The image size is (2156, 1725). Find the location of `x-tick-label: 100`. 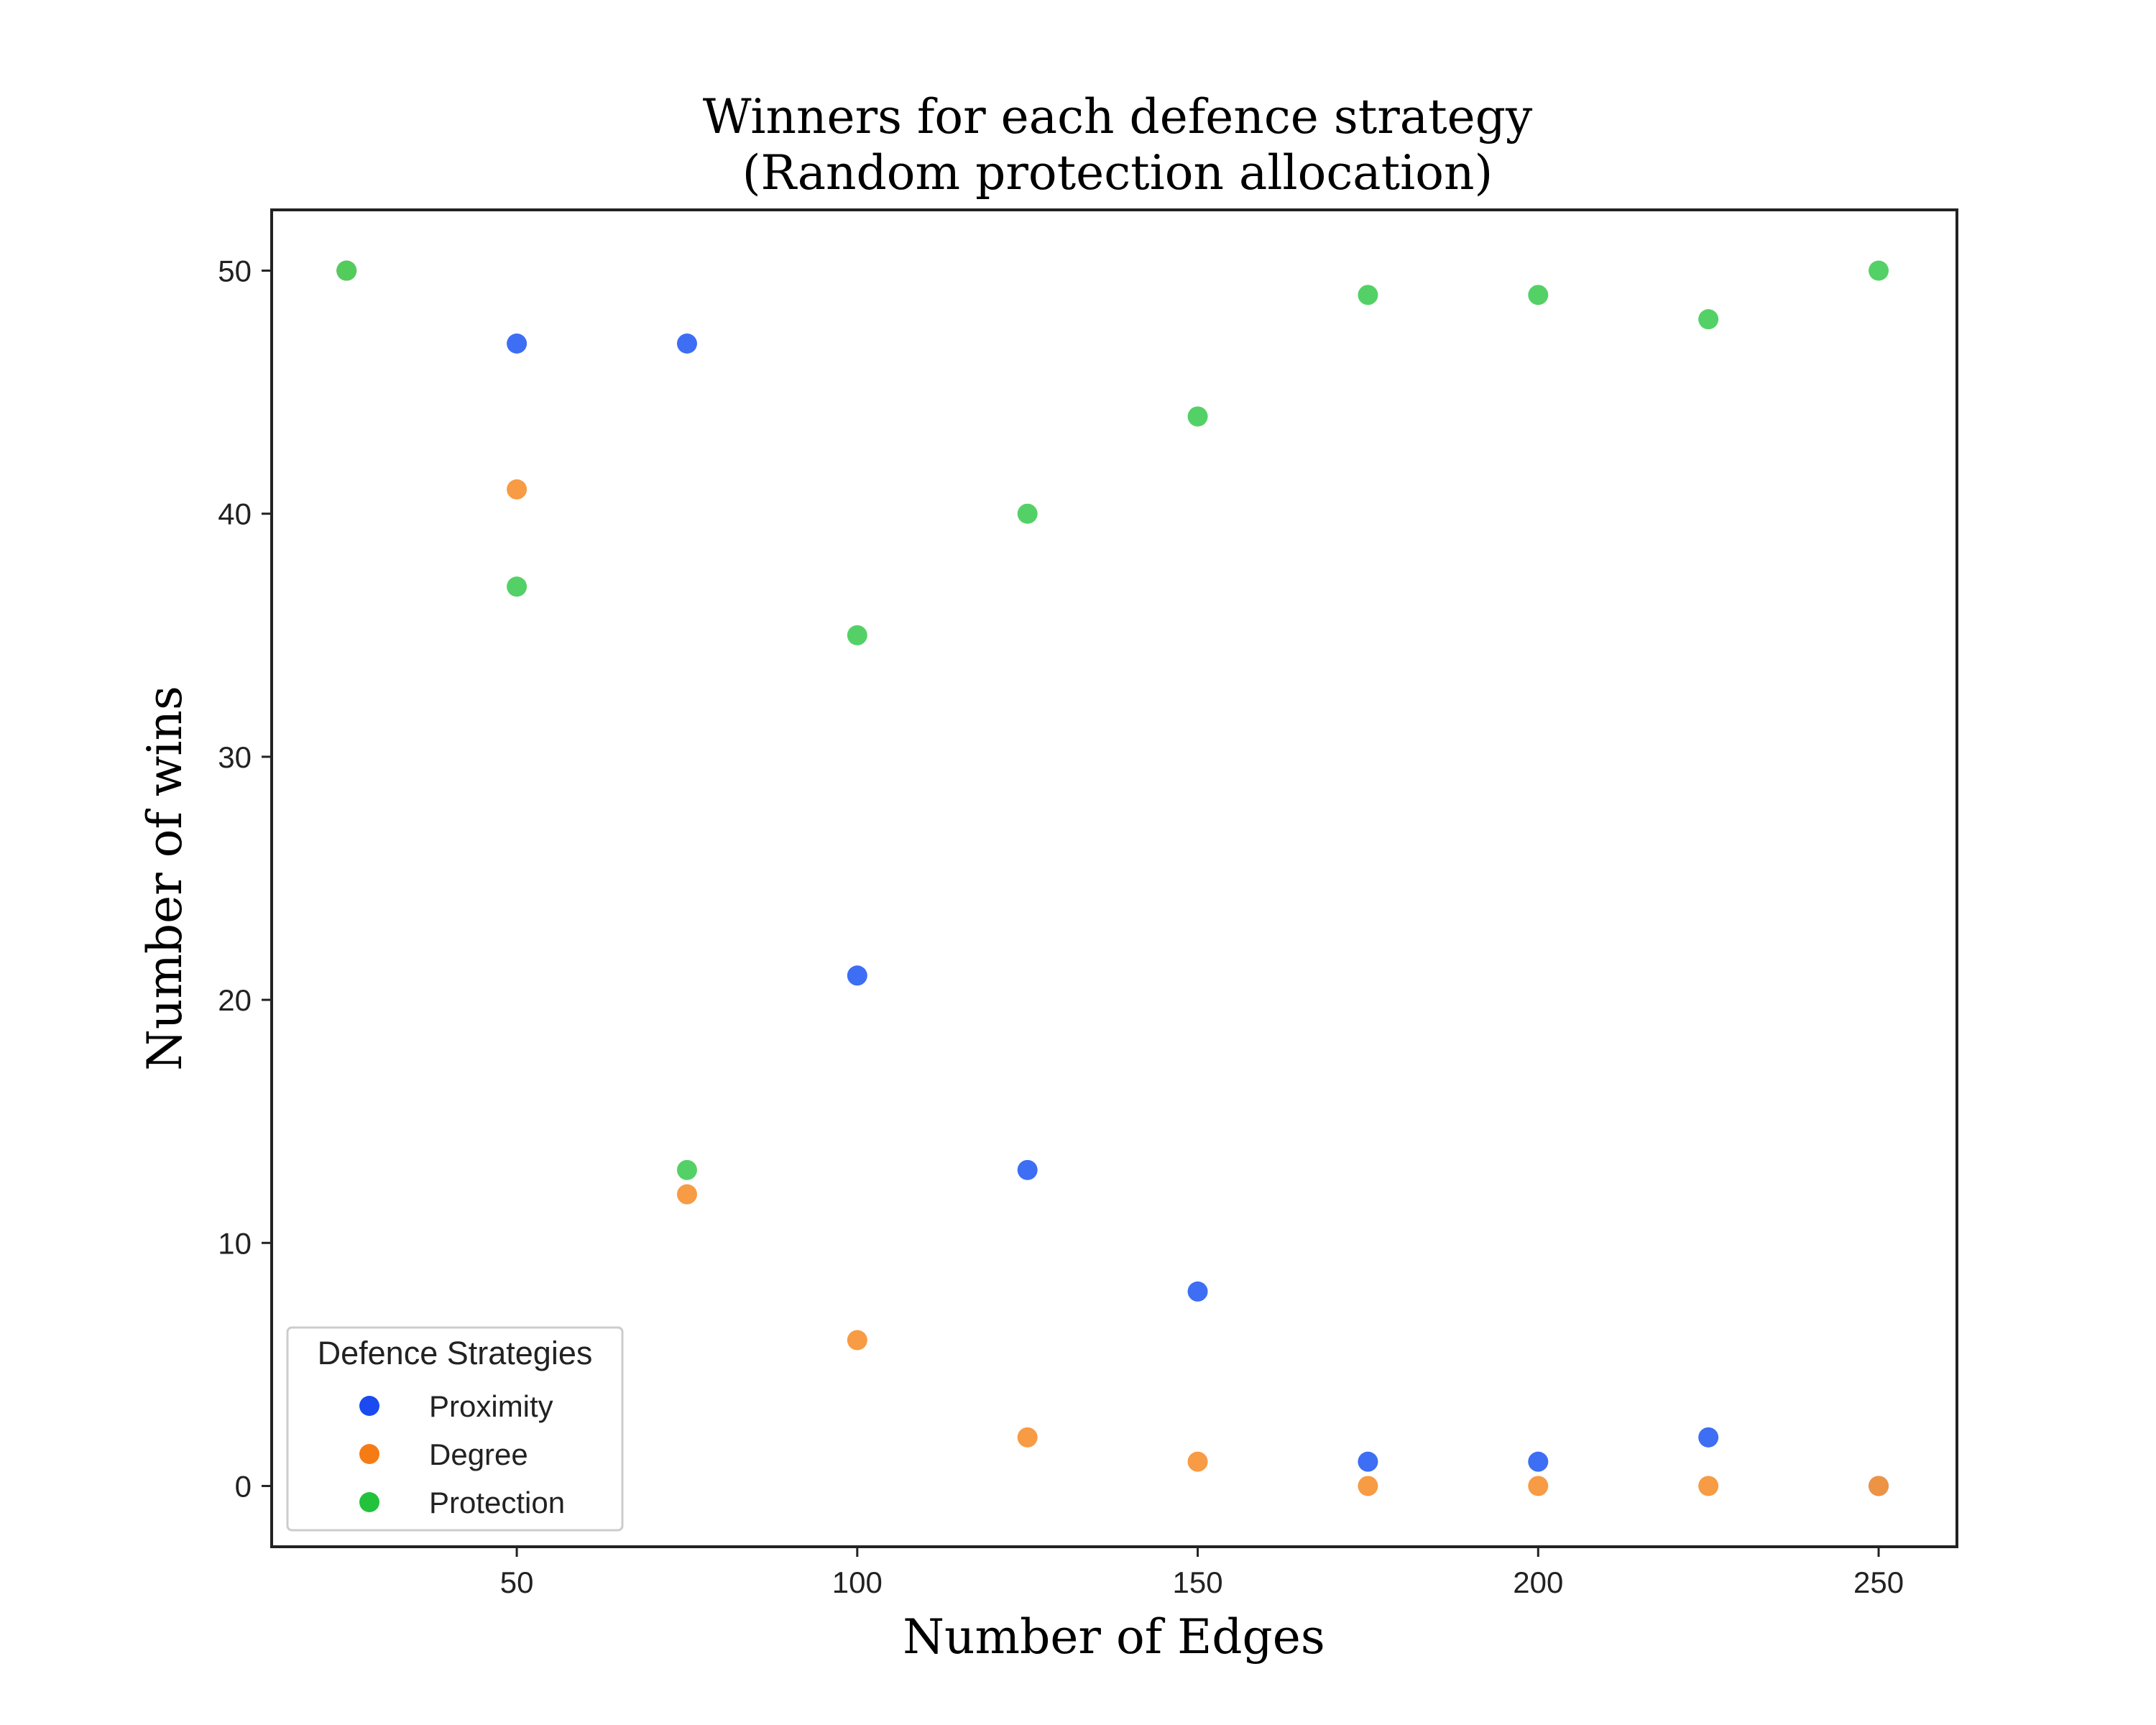

x-tick-label: 100 is located at coordinates (857, 1582).